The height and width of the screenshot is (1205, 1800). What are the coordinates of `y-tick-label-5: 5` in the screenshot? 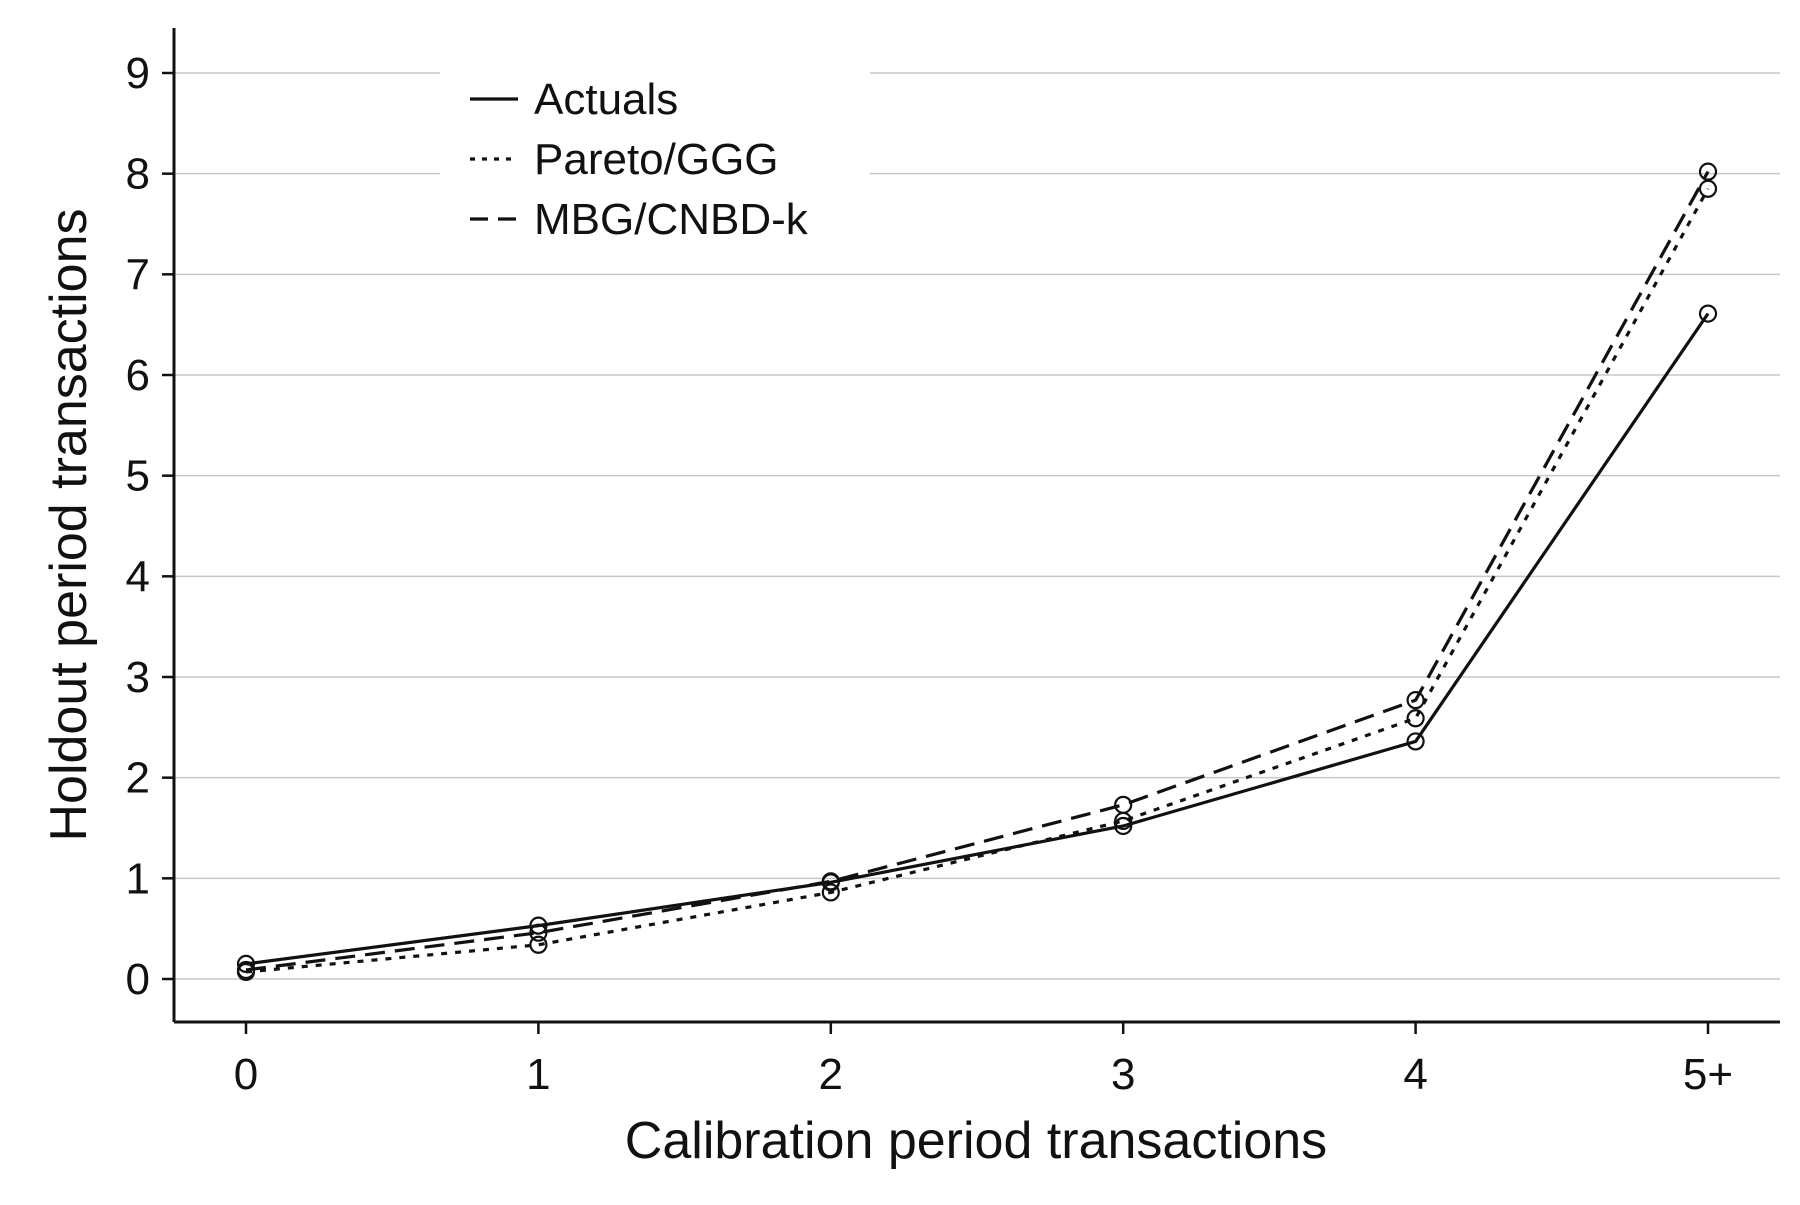 It's located at (138, 476).